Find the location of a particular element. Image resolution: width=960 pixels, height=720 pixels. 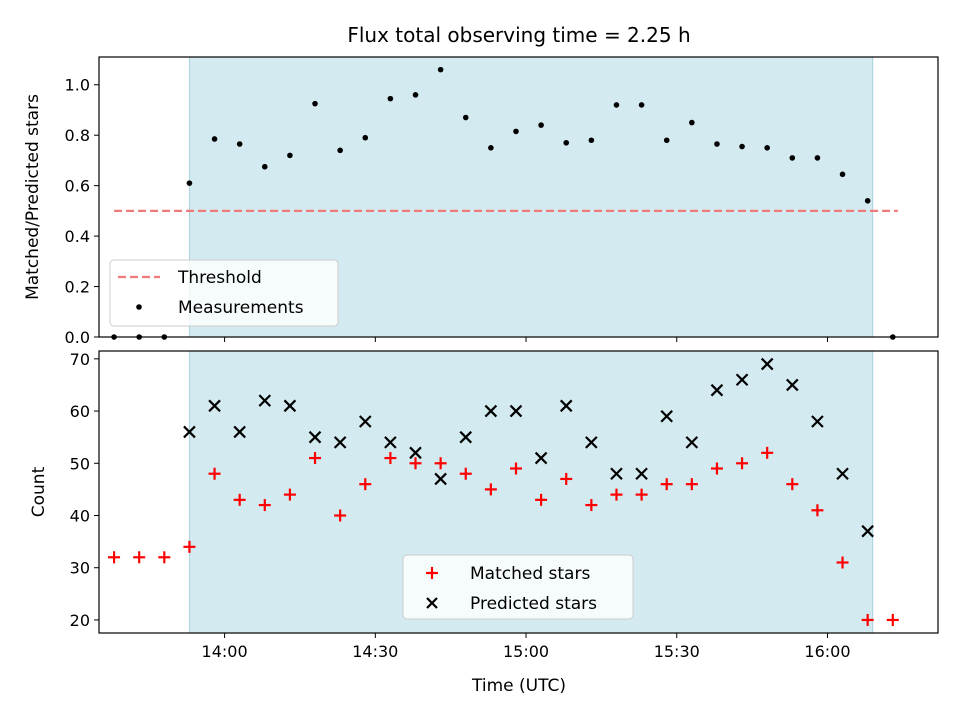

bottom-x-tick-label: 15:00 is located at coordinates (526, 651).